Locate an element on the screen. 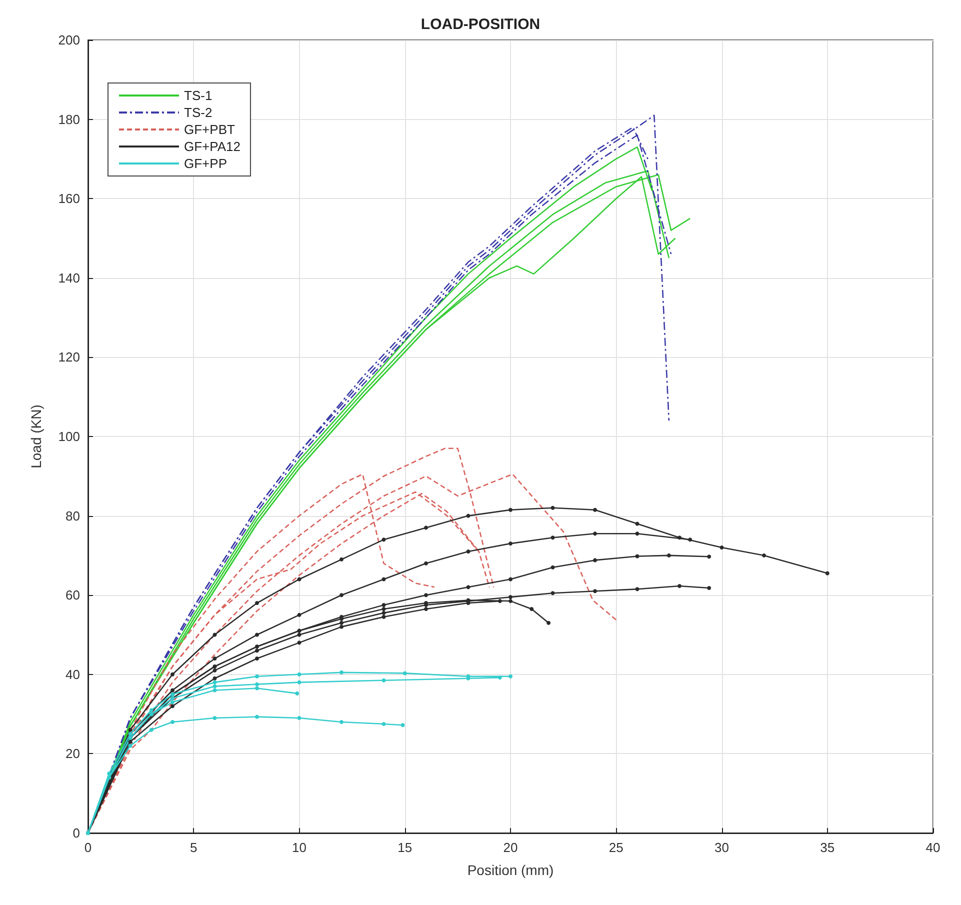 This screenshot has height=905, width=961. x-tick-label: 35 is located at coordinates (827, 847).